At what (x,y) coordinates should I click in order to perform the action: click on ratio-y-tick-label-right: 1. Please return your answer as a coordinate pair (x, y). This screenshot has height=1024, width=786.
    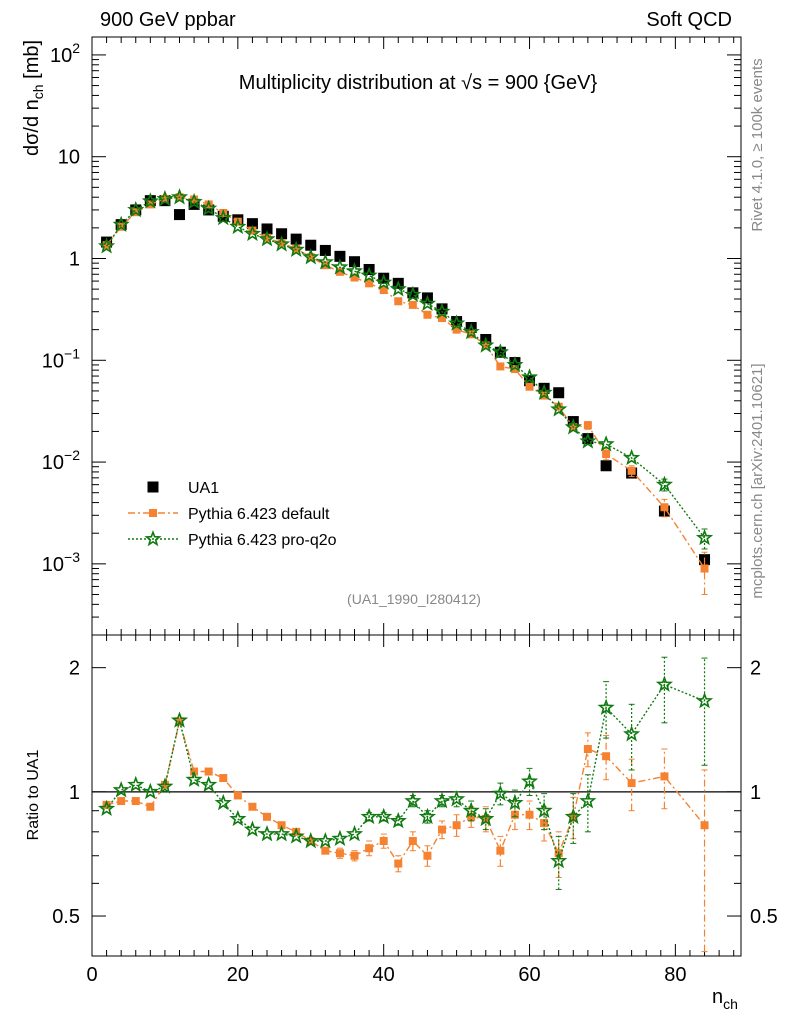
    Looking at the image, I should click on (755, 793).